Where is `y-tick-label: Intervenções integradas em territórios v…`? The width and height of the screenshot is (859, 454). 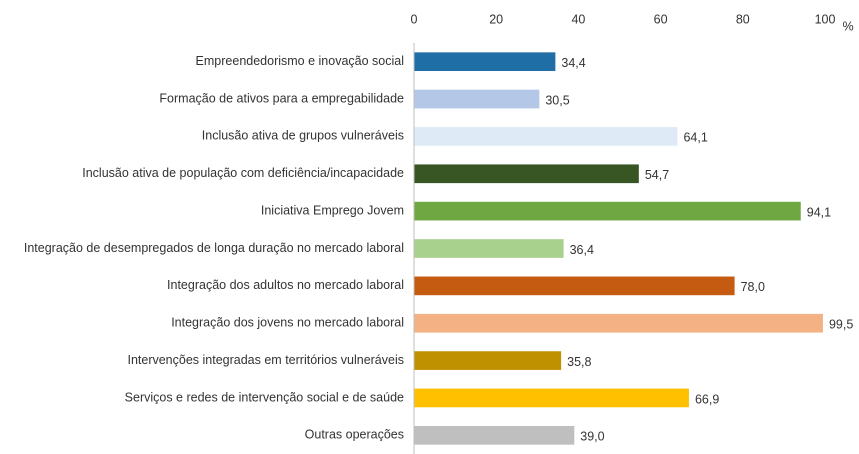
y-tick-label: Intervenções integradas em territórios v… is located at coordinates (265, 360).